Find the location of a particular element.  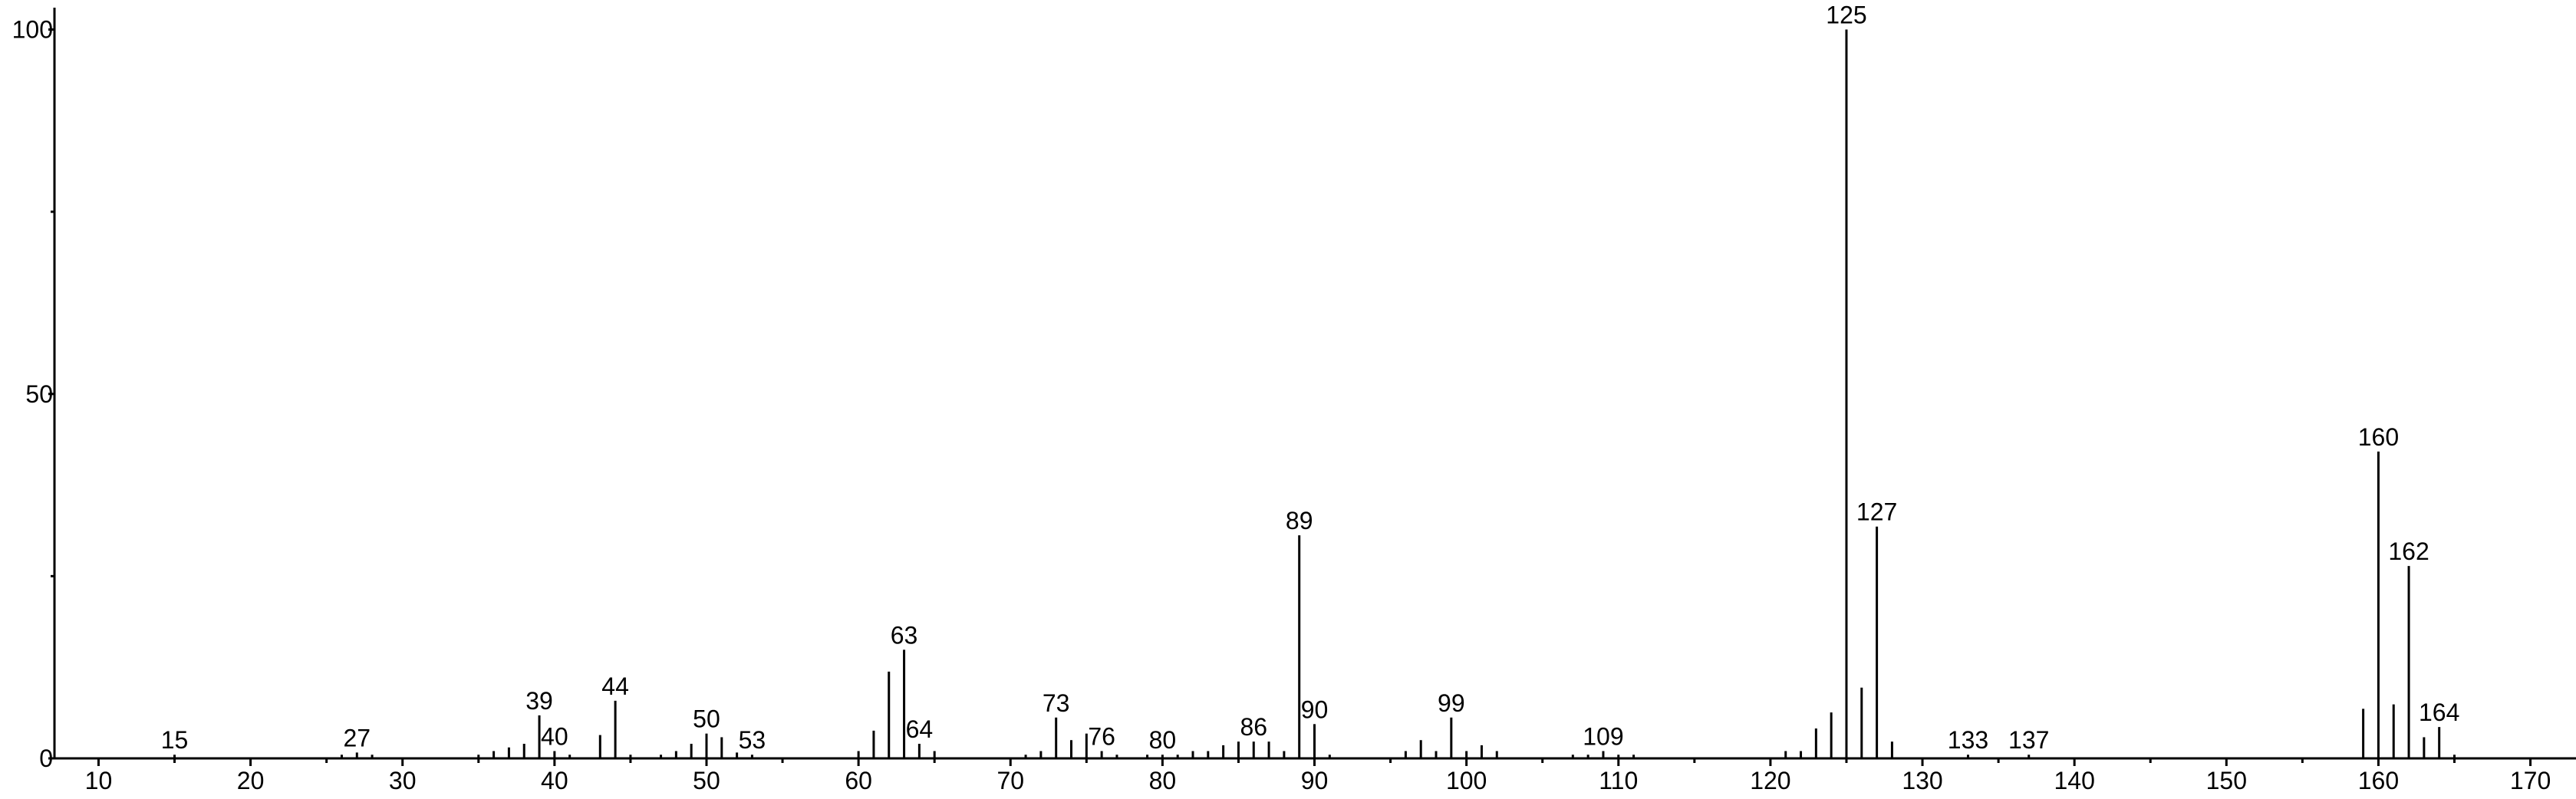

peak-label: 64 is located at coordinates (920, 729).